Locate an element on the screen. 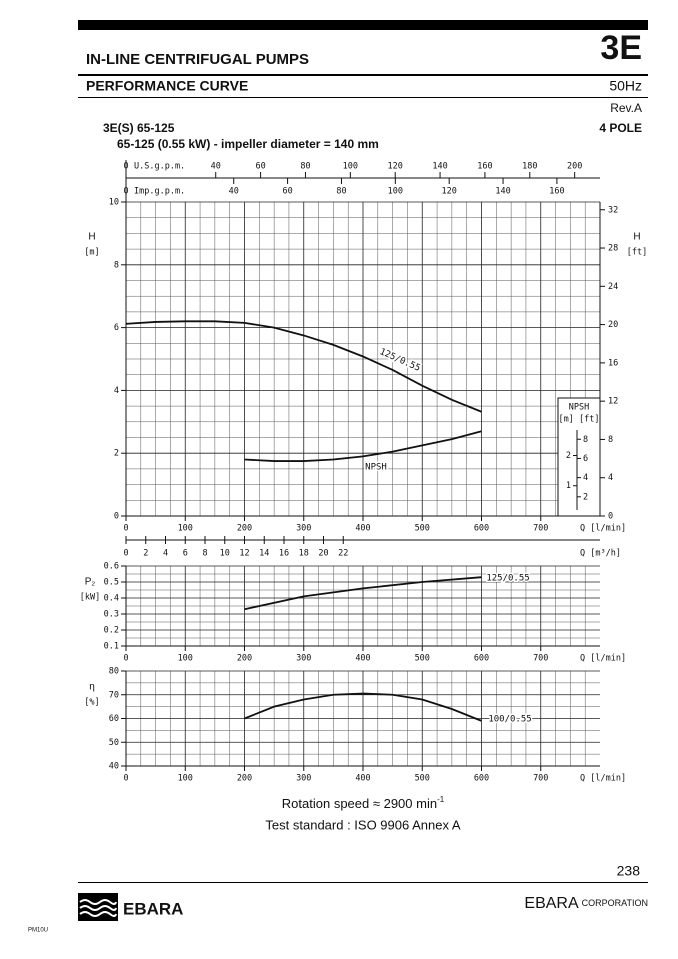 This screenshot has height=959, width=678. flow-axis-tick-label: 6 is located at coordinates (185, 554).